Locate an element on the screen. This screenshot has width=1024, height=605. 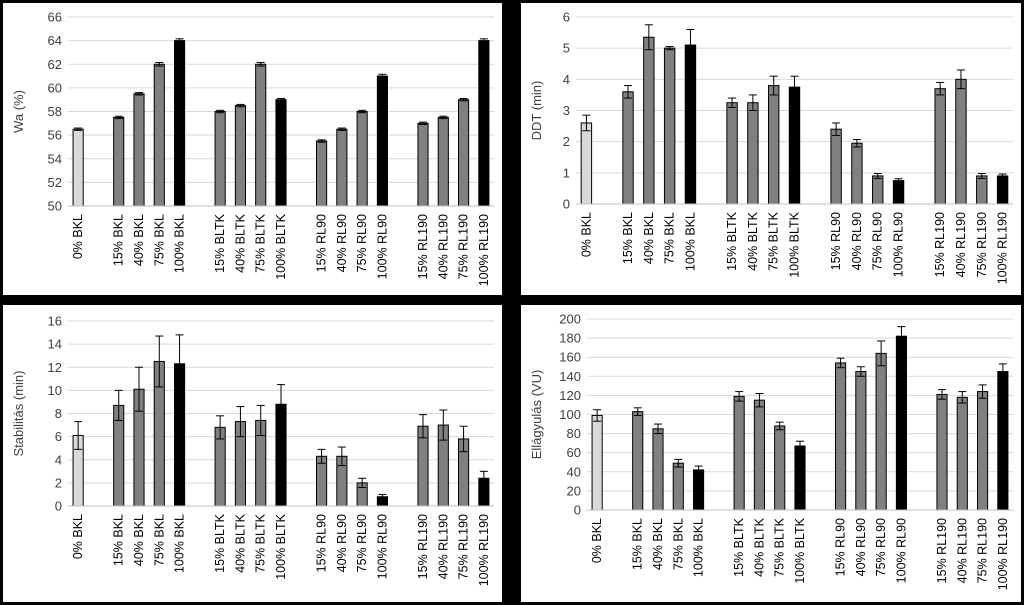
y-tick-label: 62 is located at coordinates (55, 64).